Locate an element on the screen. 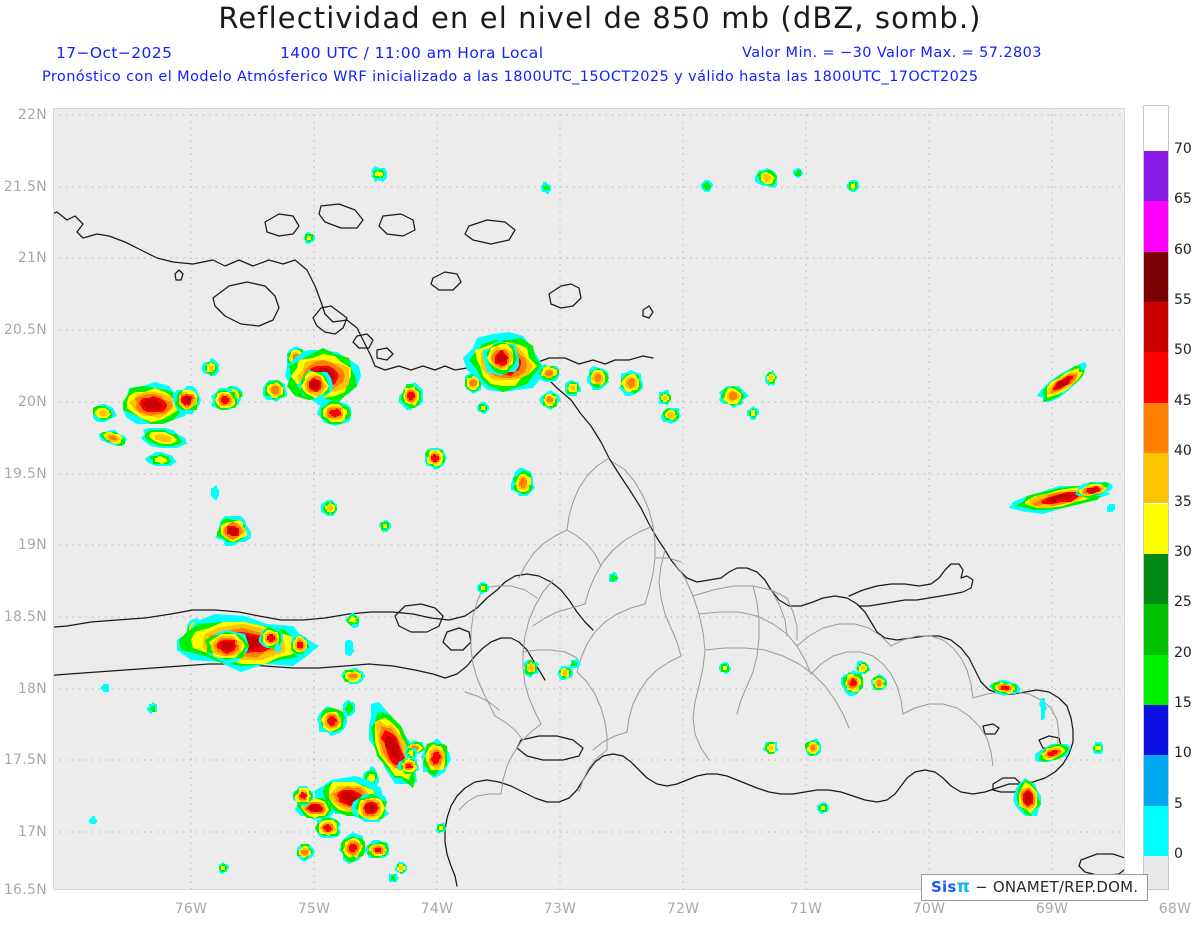 The width and height of the screenshot is (1200, 927). colorbar-tick-label: 50 is located at coordinates (1183, 350).